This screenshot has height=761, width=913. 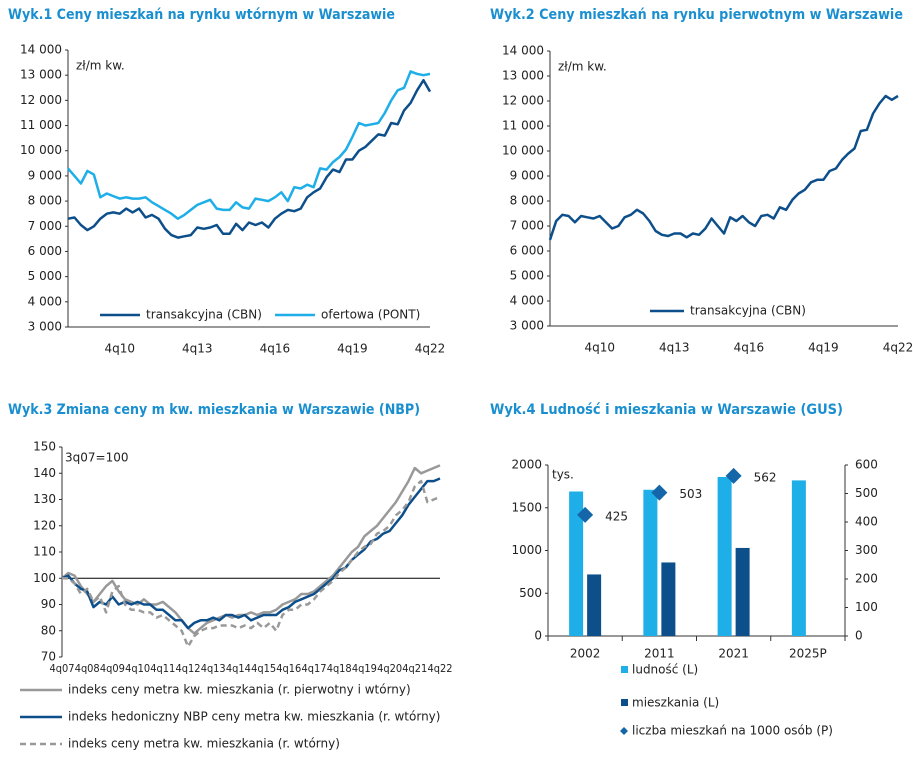 What do you see at coordinates (44, 525) in the screenshot?
I see `y-tick-label: 120` at bounding box center [44, 525].